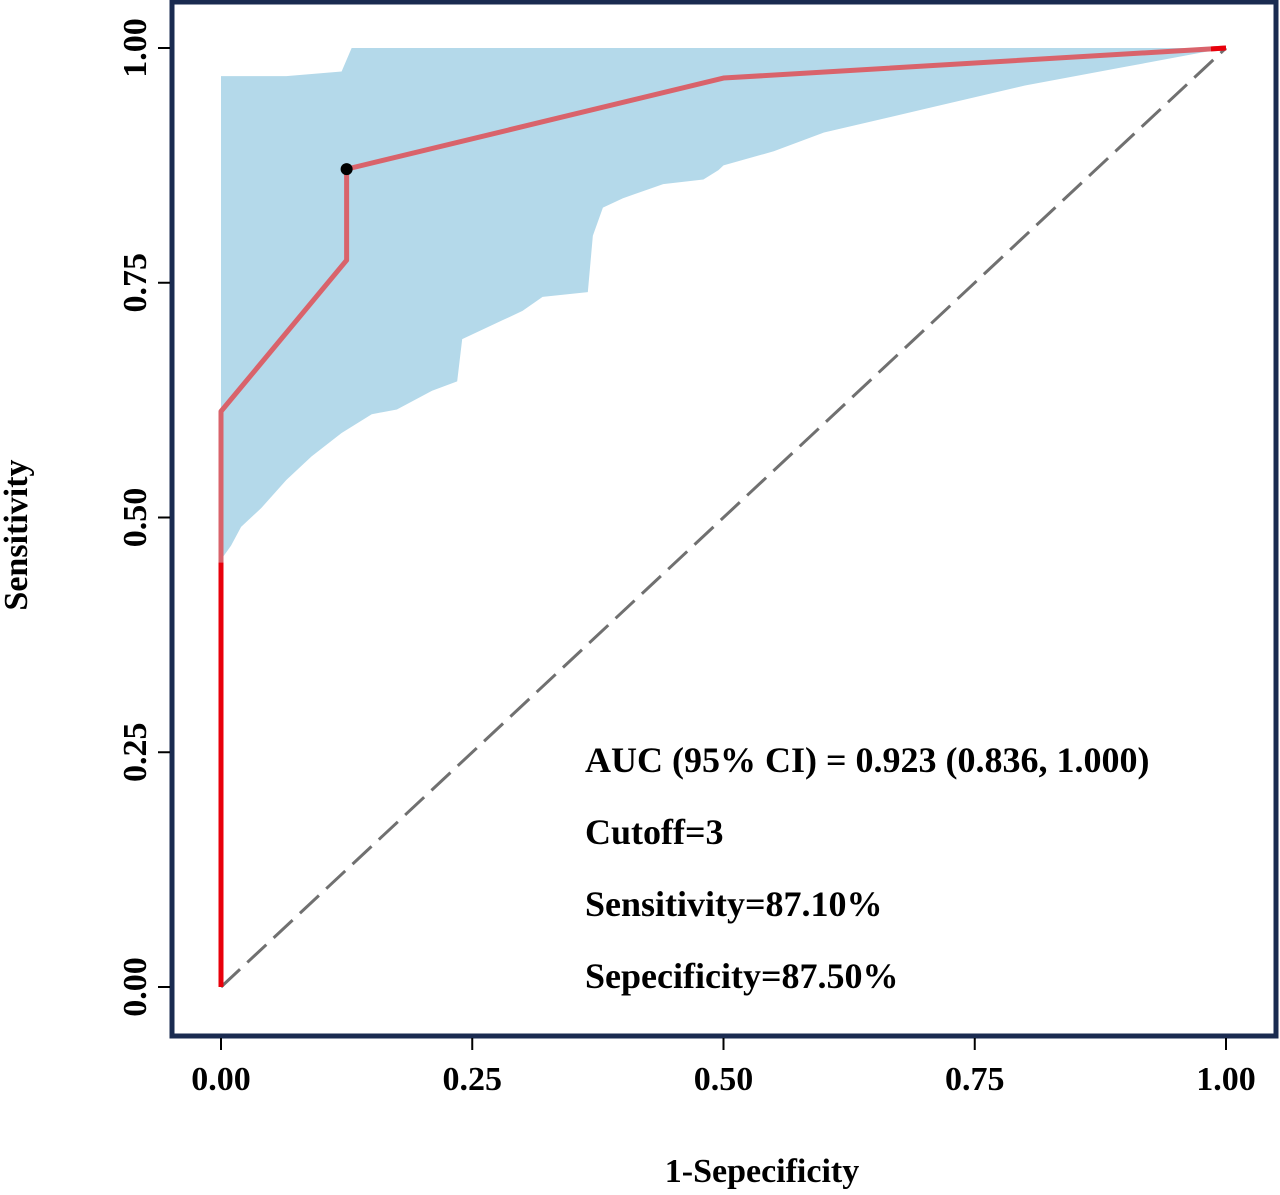 The width and height of the screenshot is (1280, 1195). Describe the element at coordinates (135, 753) in the screenshot. I see `y-tick-label: 0.25` at that location.